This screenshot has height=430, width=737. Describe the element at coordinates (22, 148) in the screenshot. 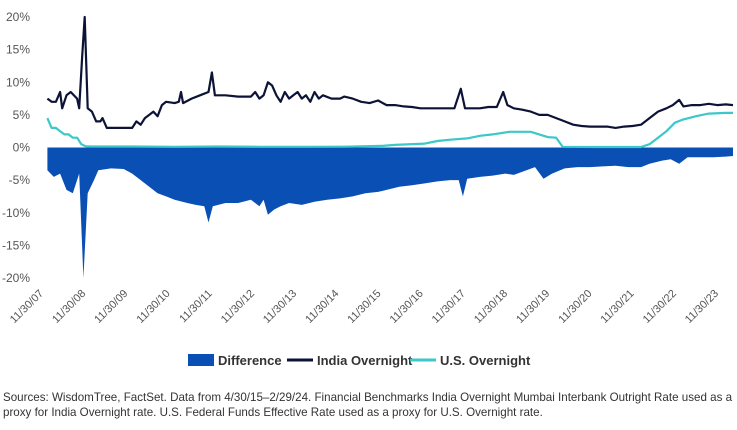

I see `y-tick-label: 0%` at that location.